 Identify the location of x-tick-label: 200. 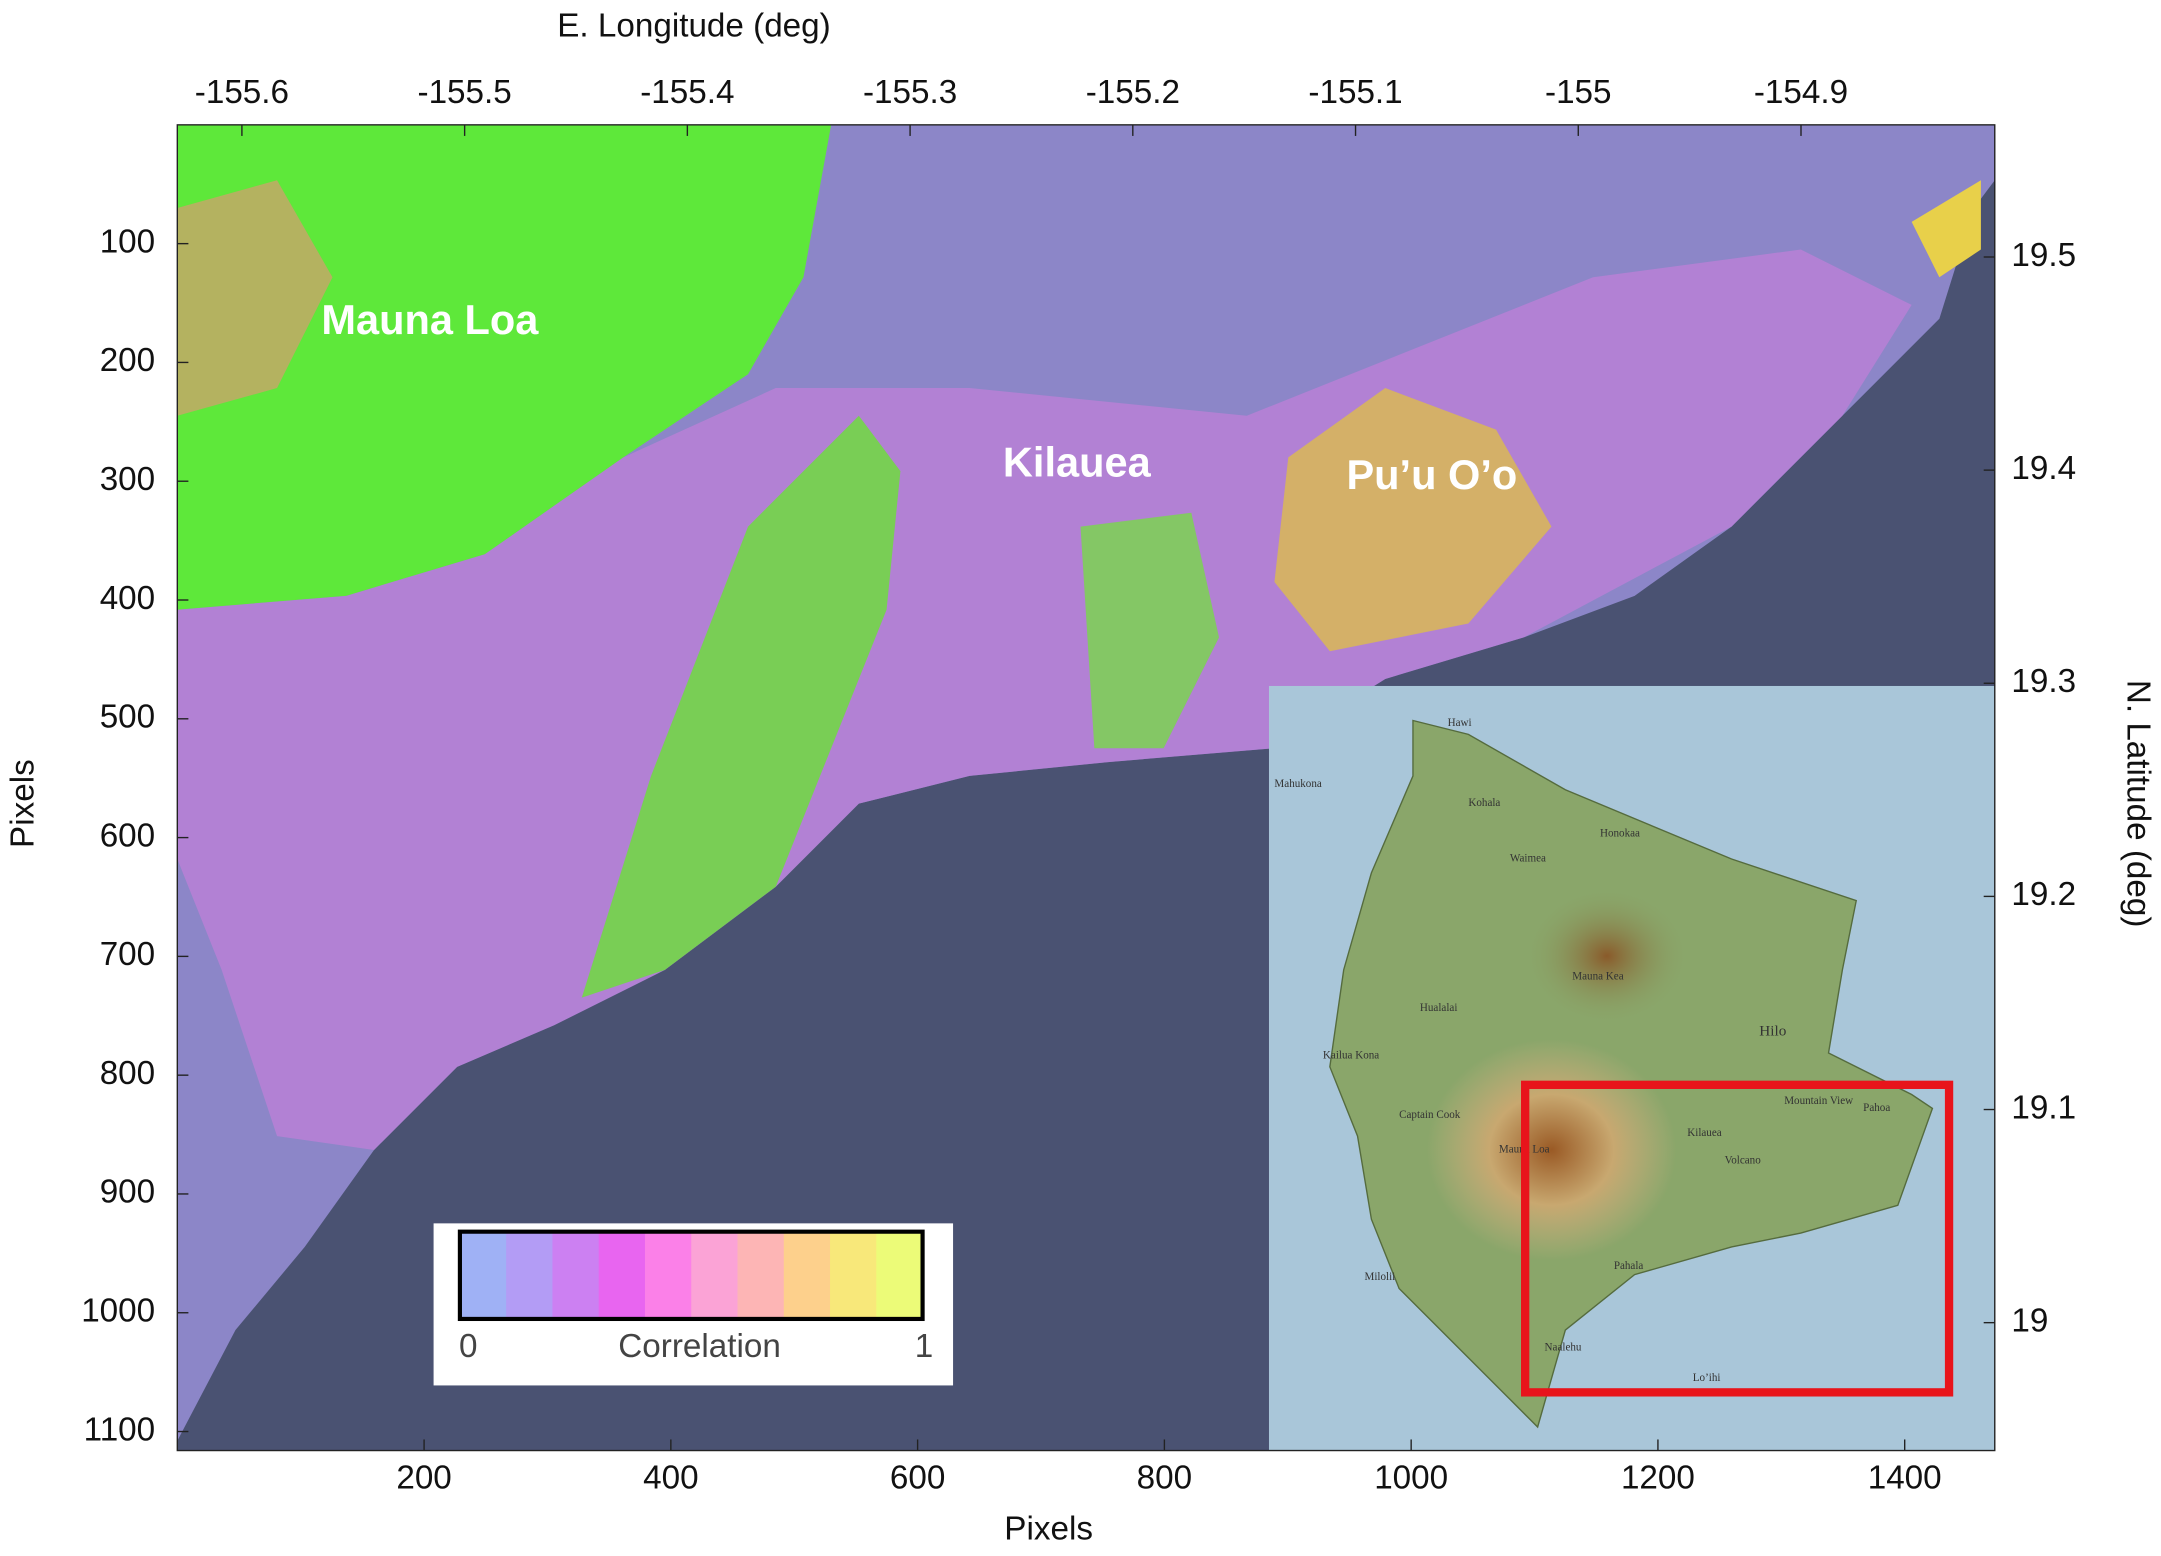
(423, 1477).